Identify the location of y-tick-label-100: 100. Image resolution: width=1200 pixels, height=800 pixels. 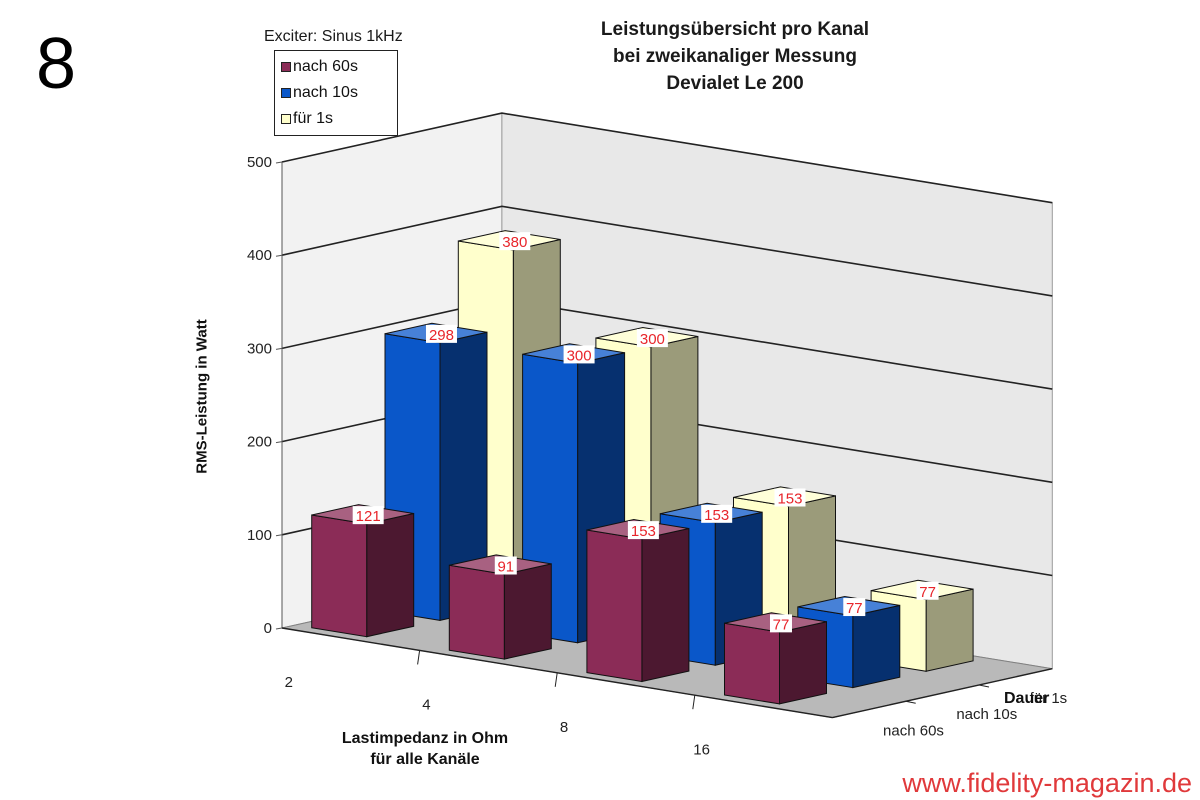
(259, 535).